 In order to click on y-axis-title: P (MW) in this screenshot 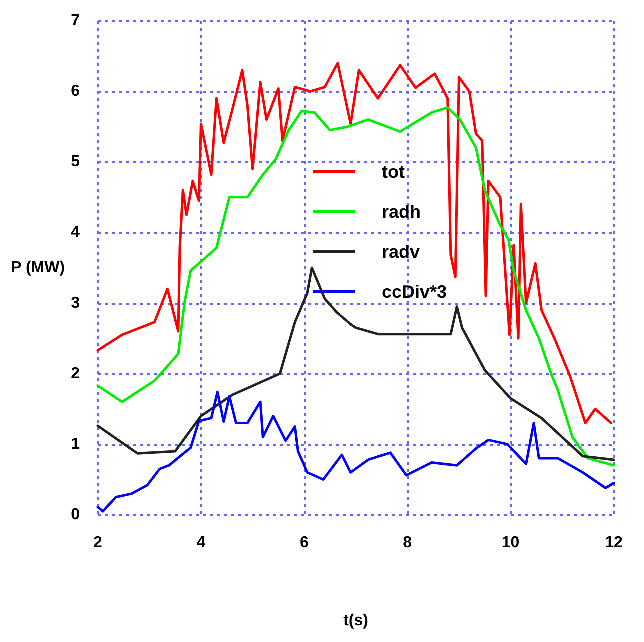, I will do `click(38, 268)`.